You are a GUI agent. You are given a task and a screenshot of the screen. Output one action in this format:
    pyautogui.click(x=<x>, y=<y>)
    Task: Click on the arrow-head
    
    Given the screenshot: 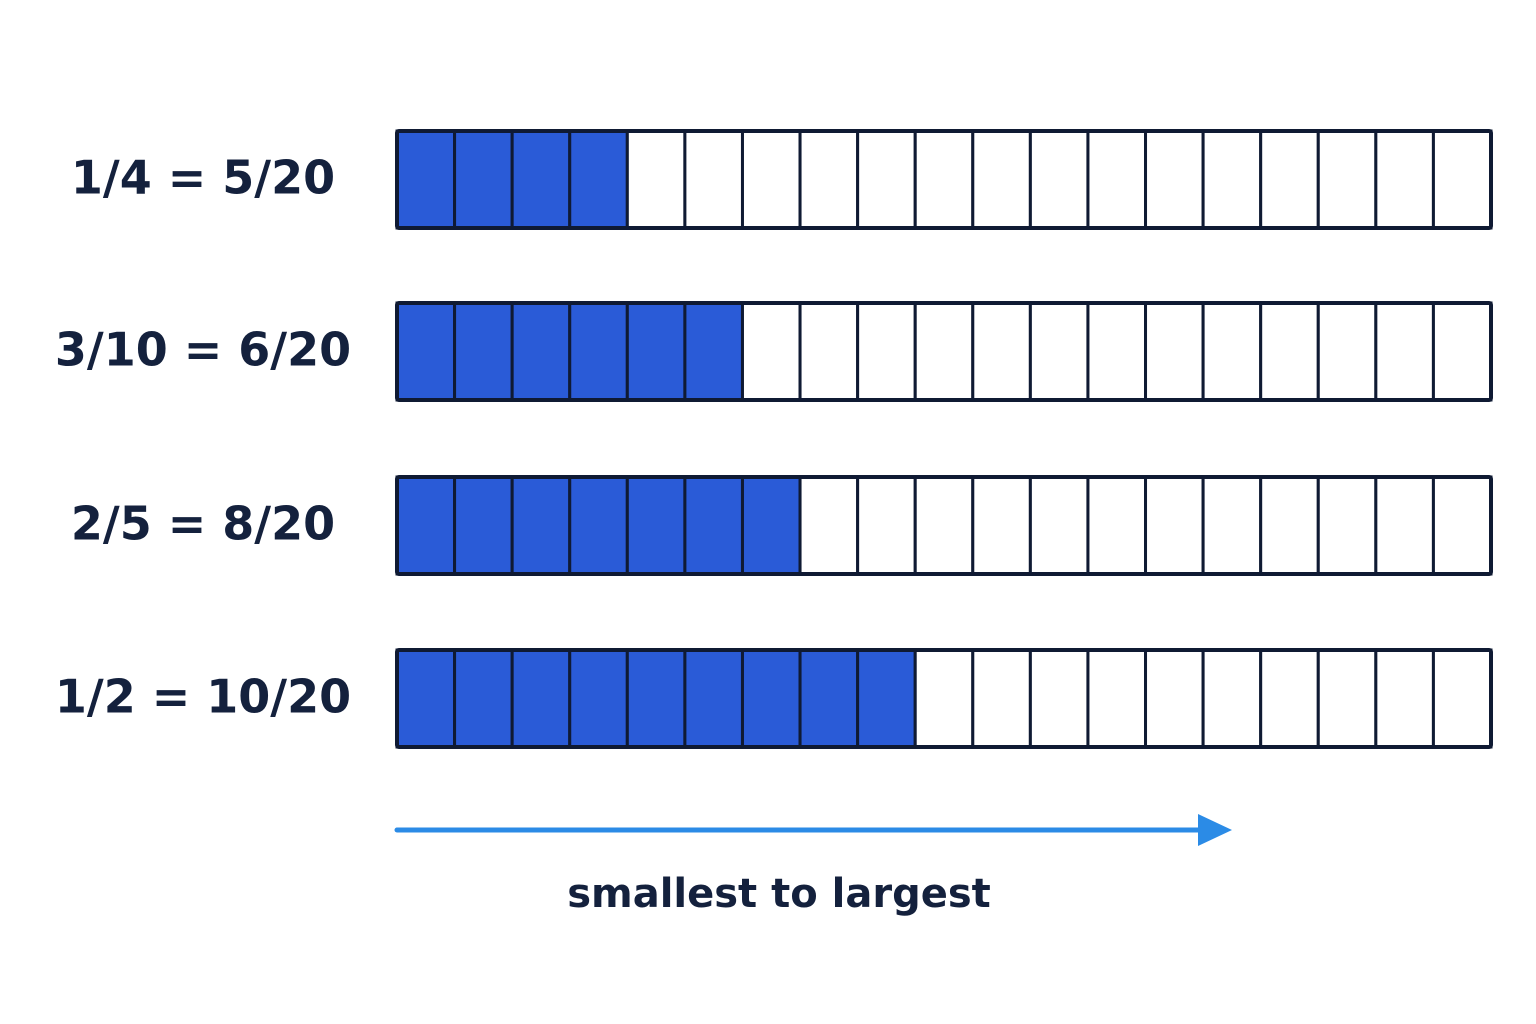 What is the action you would take?
    pyautogui.click(x=1215, y=830)
    